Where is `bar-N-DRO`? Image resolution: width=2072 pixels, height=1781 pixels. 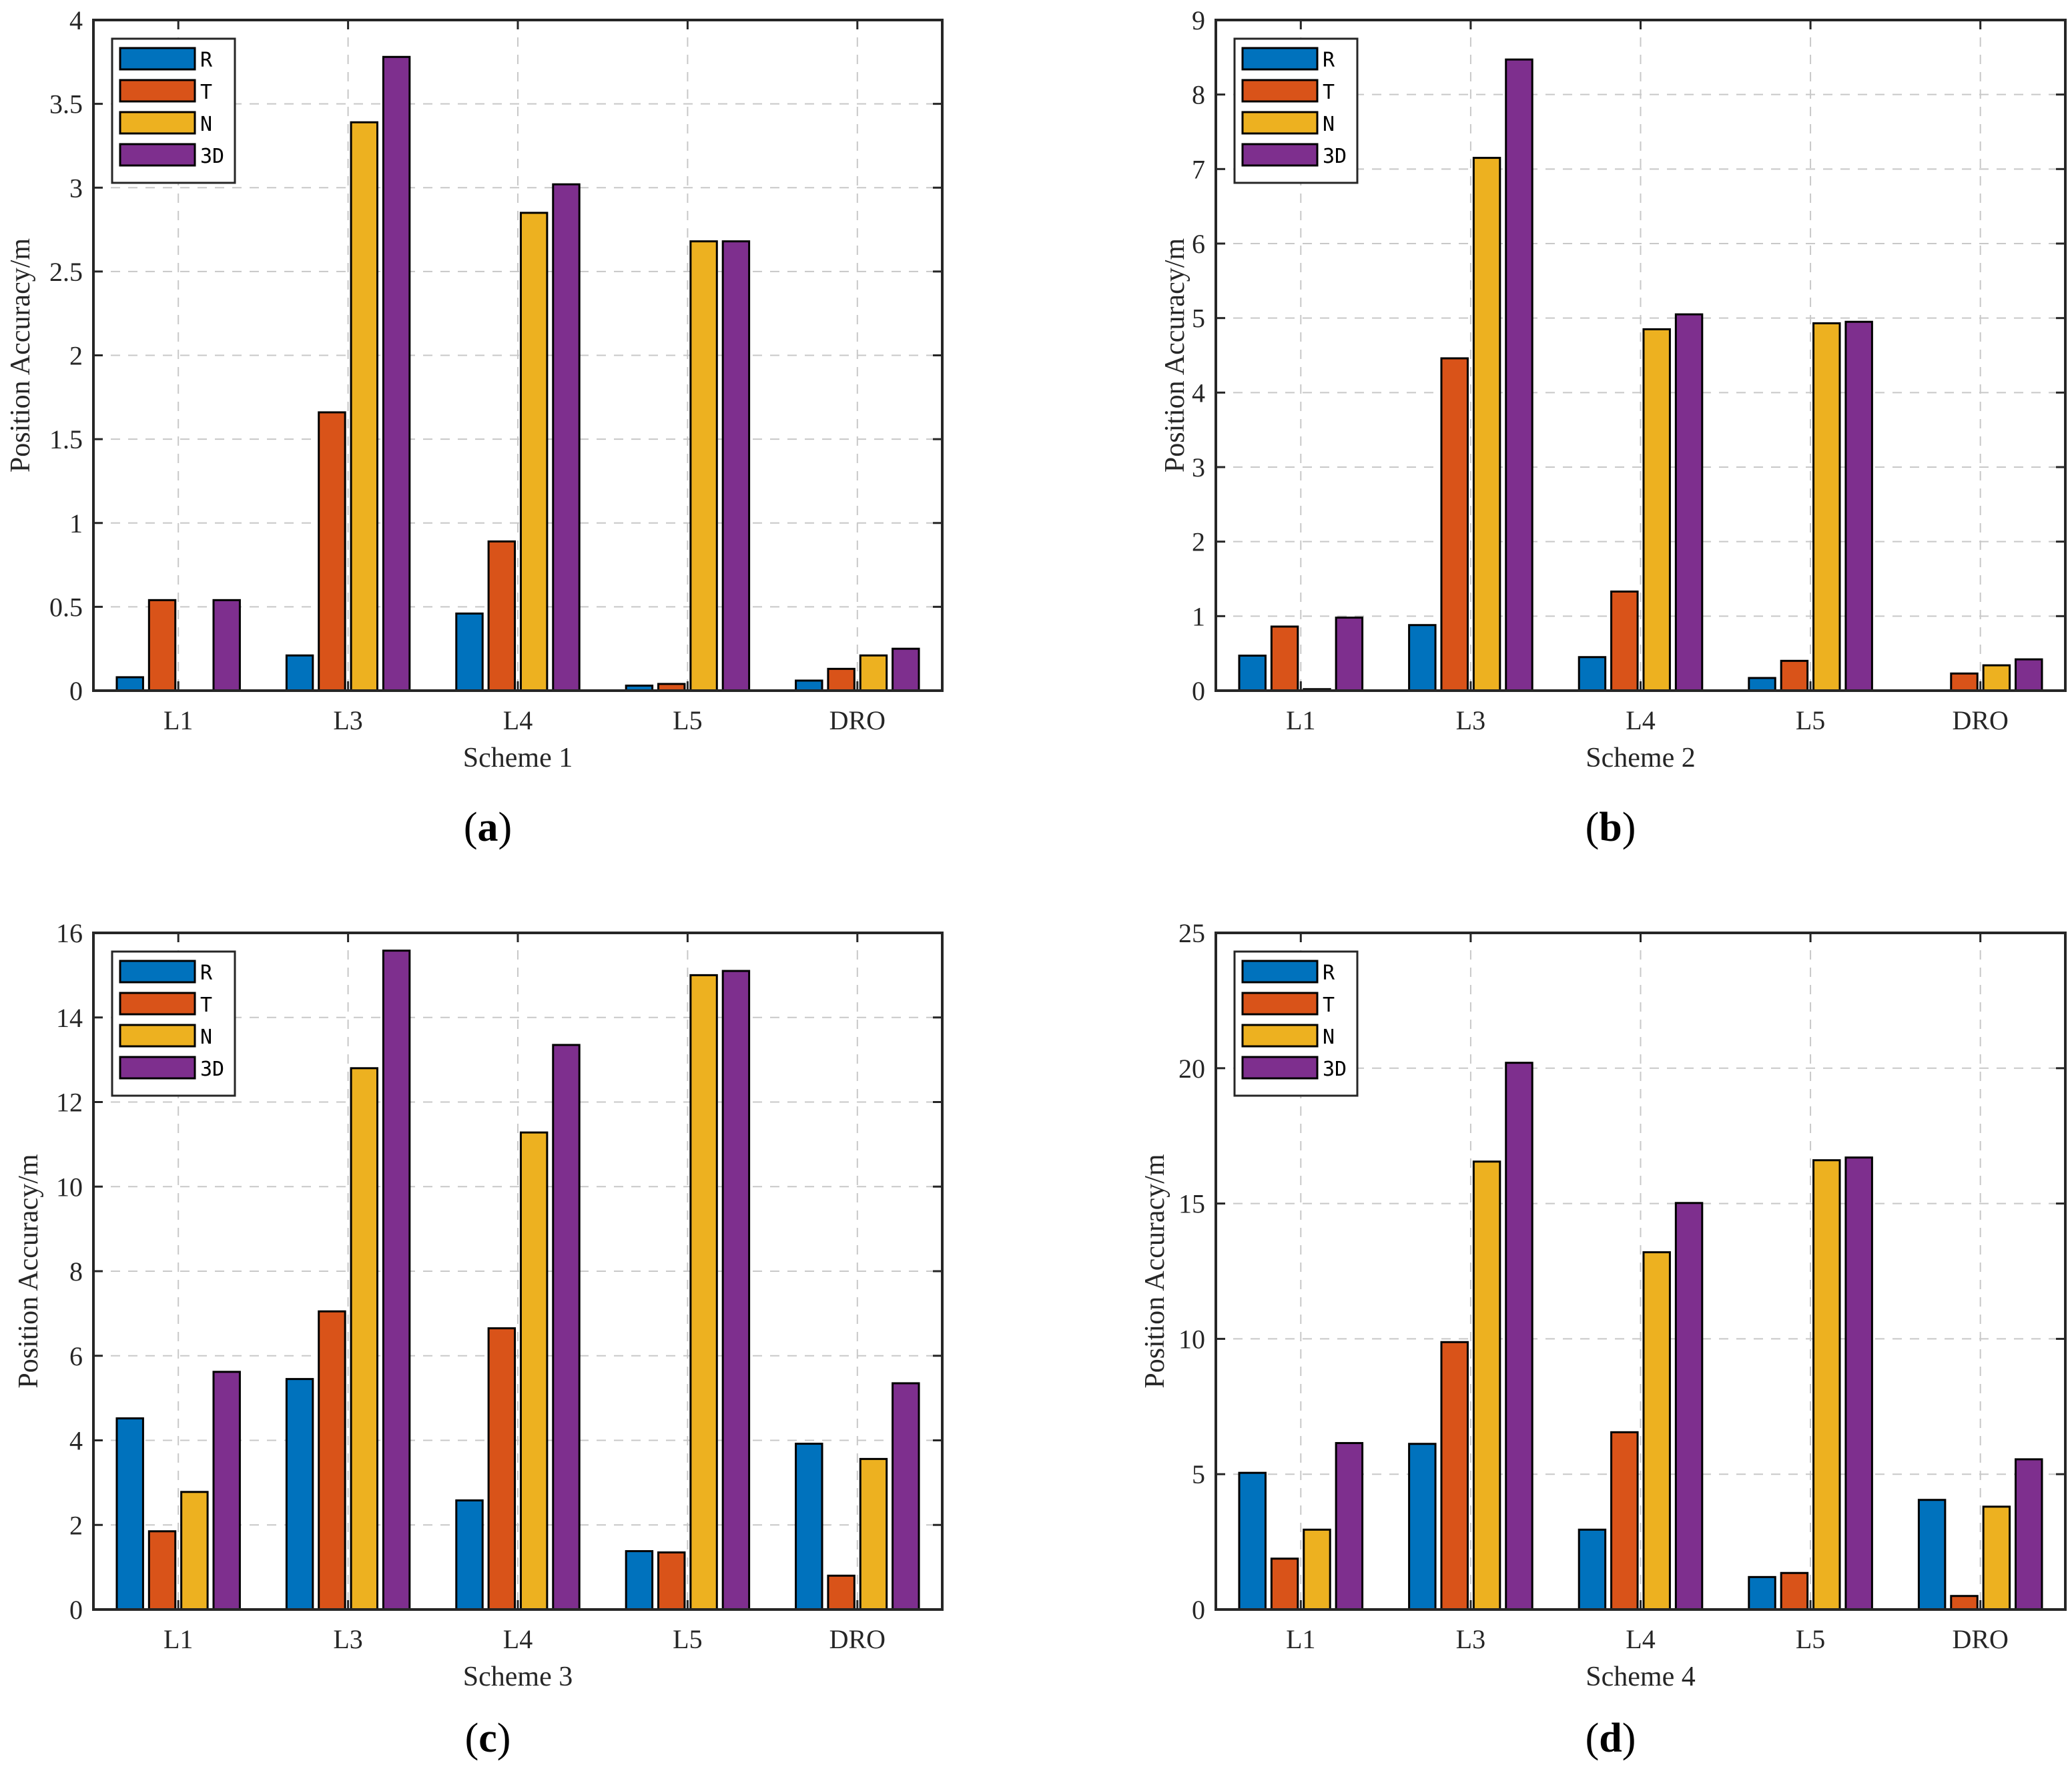 bar-N-DRO is located at coordinates (873, 673).